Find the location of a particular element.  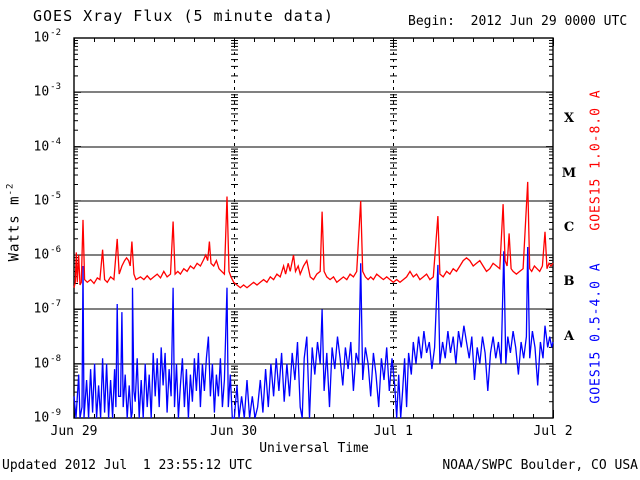

y-tick-label: 10⁻⁶ is located at coordinates (47, 254).